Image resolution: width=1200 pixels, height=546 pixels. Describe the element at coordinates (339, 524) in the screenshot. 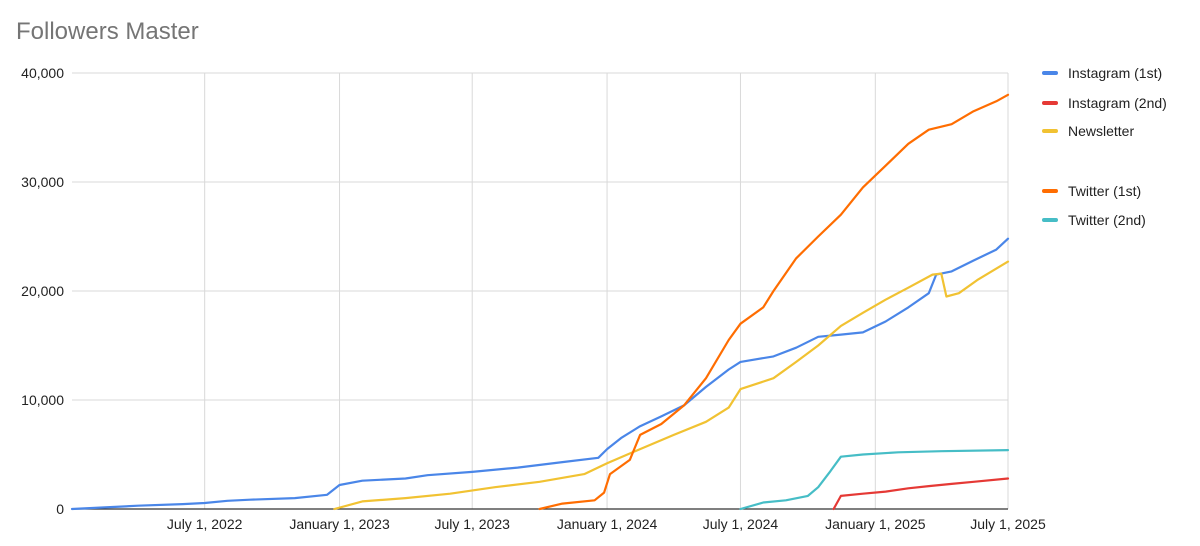

I see `x-tick-label: January 1, 2023` at that location.